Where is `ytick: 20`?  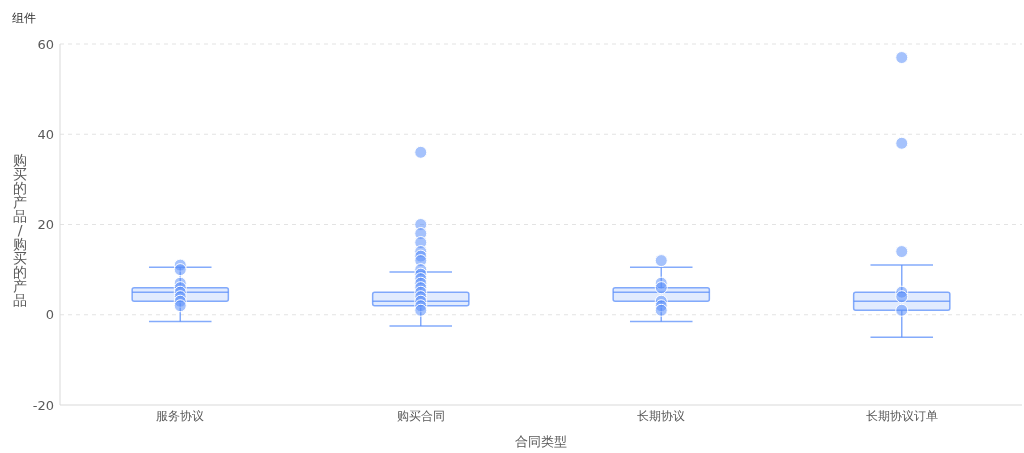
ytick: 20 is located at coordinates (45, 224).